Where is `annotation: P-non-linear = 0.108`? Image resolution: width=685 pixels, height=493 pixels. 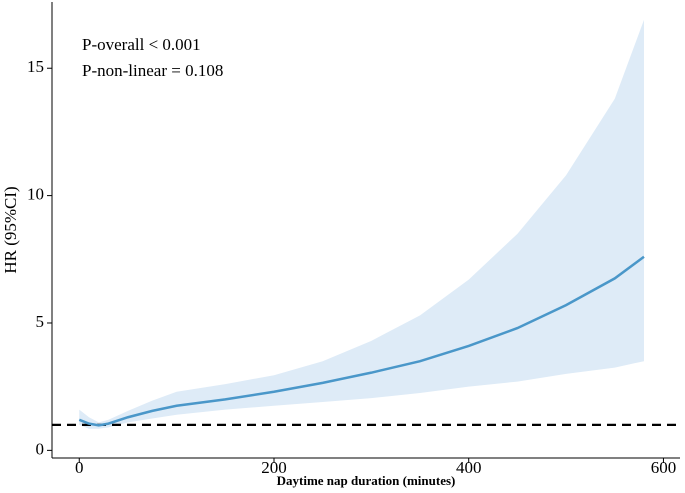
annotation: P-non-linear = 0.108 is located at coordinates (152, 70).